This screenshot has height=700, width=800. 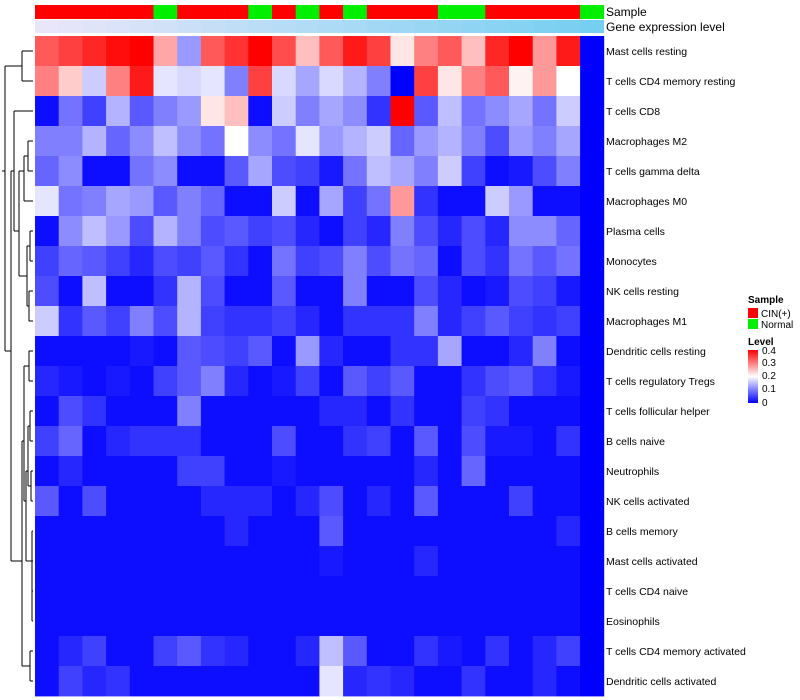 I want to click on row-label: Neutrophils, so click(x=632, y=472).